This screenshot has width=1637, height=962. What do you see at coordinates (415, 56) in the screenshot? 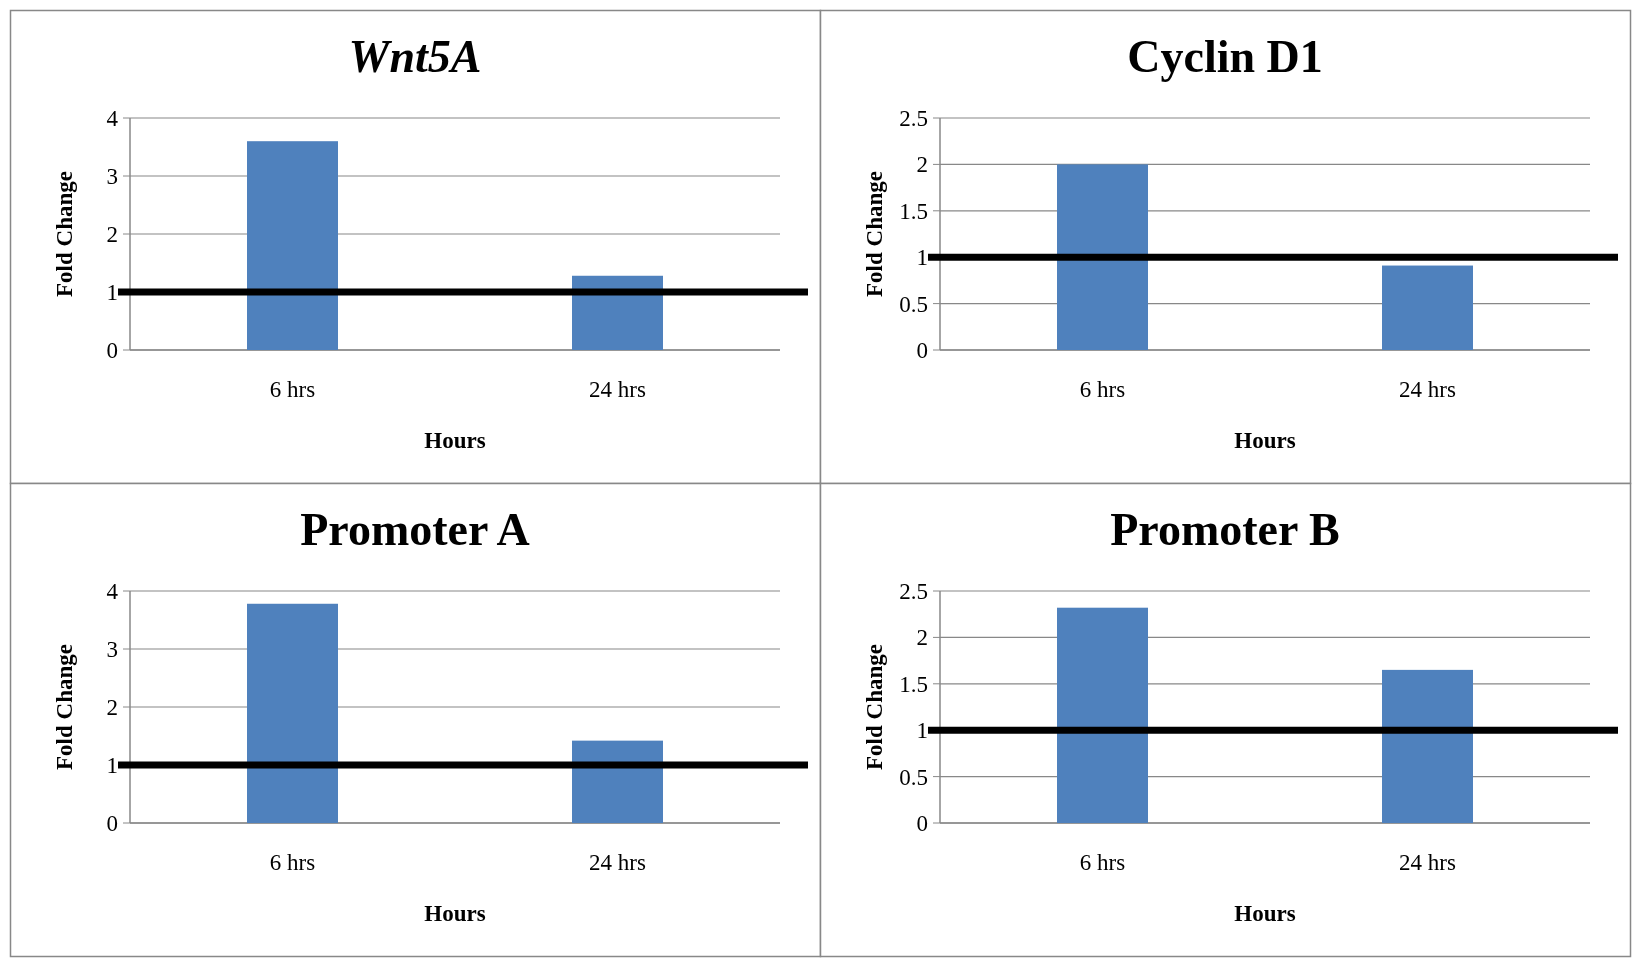
I see `chart-title: Wnt5A` at bounding box center [415, 56].